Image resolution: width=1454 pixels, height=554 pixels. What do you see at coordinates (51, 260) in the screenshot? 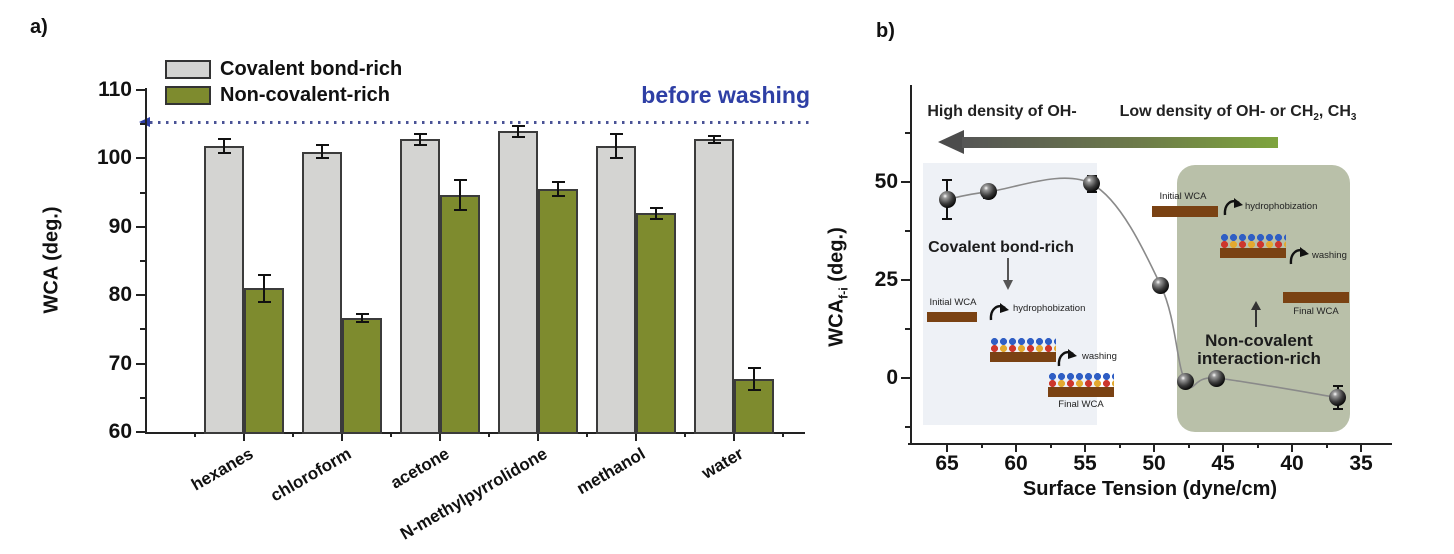
I see `panel-a-y-axis-title: WCA (deg.)` at bounding box center [51, 260].